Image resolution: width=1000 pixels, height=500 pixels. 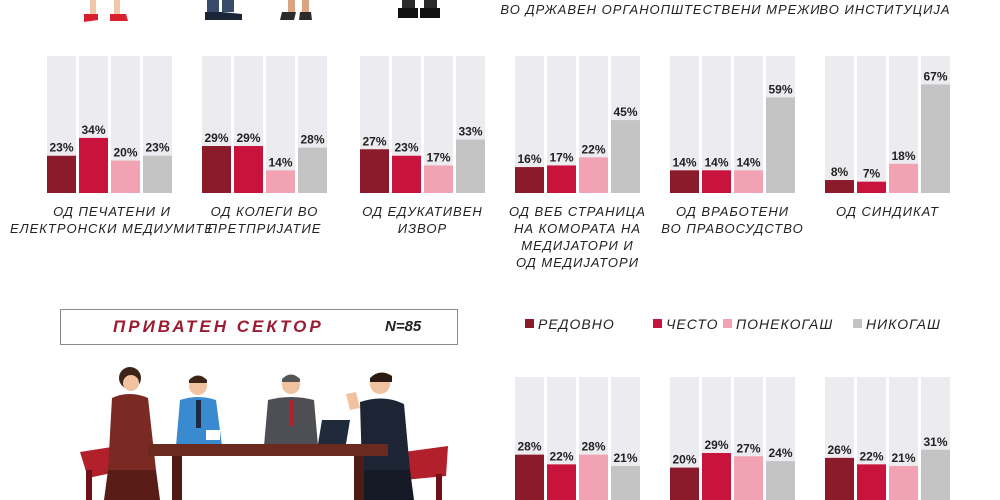 What do you see at coordinates (422, 228) in the screenshot?
I see `category-label-line: ИЗВОР` at bounding box center [422, 228].